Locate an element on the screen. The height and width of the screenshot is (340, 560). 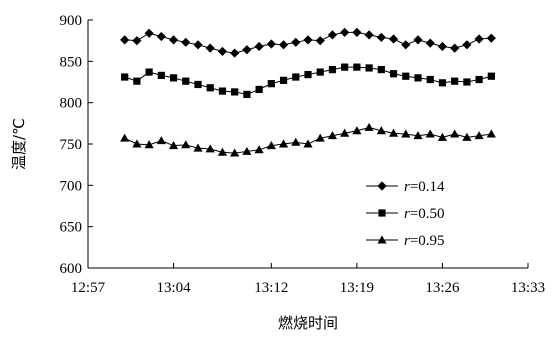
legend: r=0.14r=0.50r=0.95 is located at coordinates (405, 214).